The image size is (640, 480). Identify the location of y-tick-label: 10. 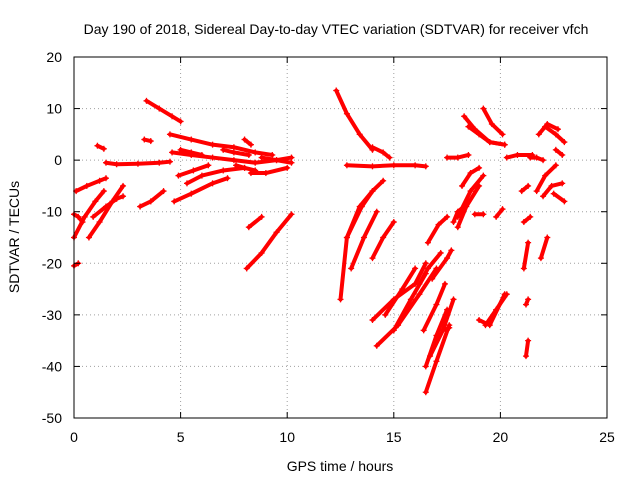
(54, 109).